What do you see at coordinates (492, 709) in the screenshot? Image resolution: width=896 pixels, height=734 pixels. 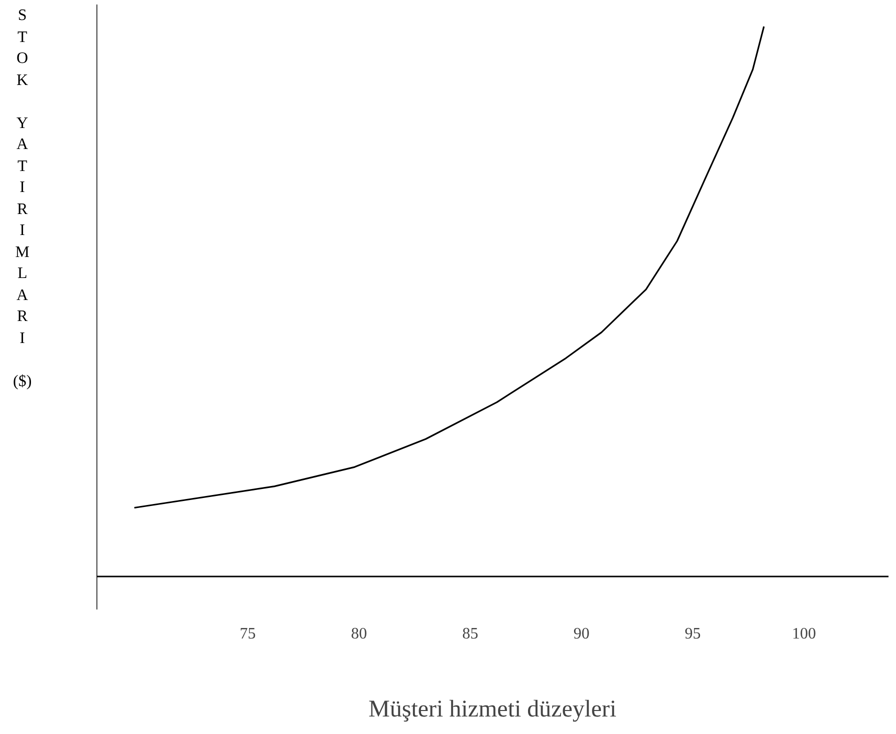 I see `x-axis-title: Müşteri hizmeti düzeyleri` at bounding box center [492, 709].